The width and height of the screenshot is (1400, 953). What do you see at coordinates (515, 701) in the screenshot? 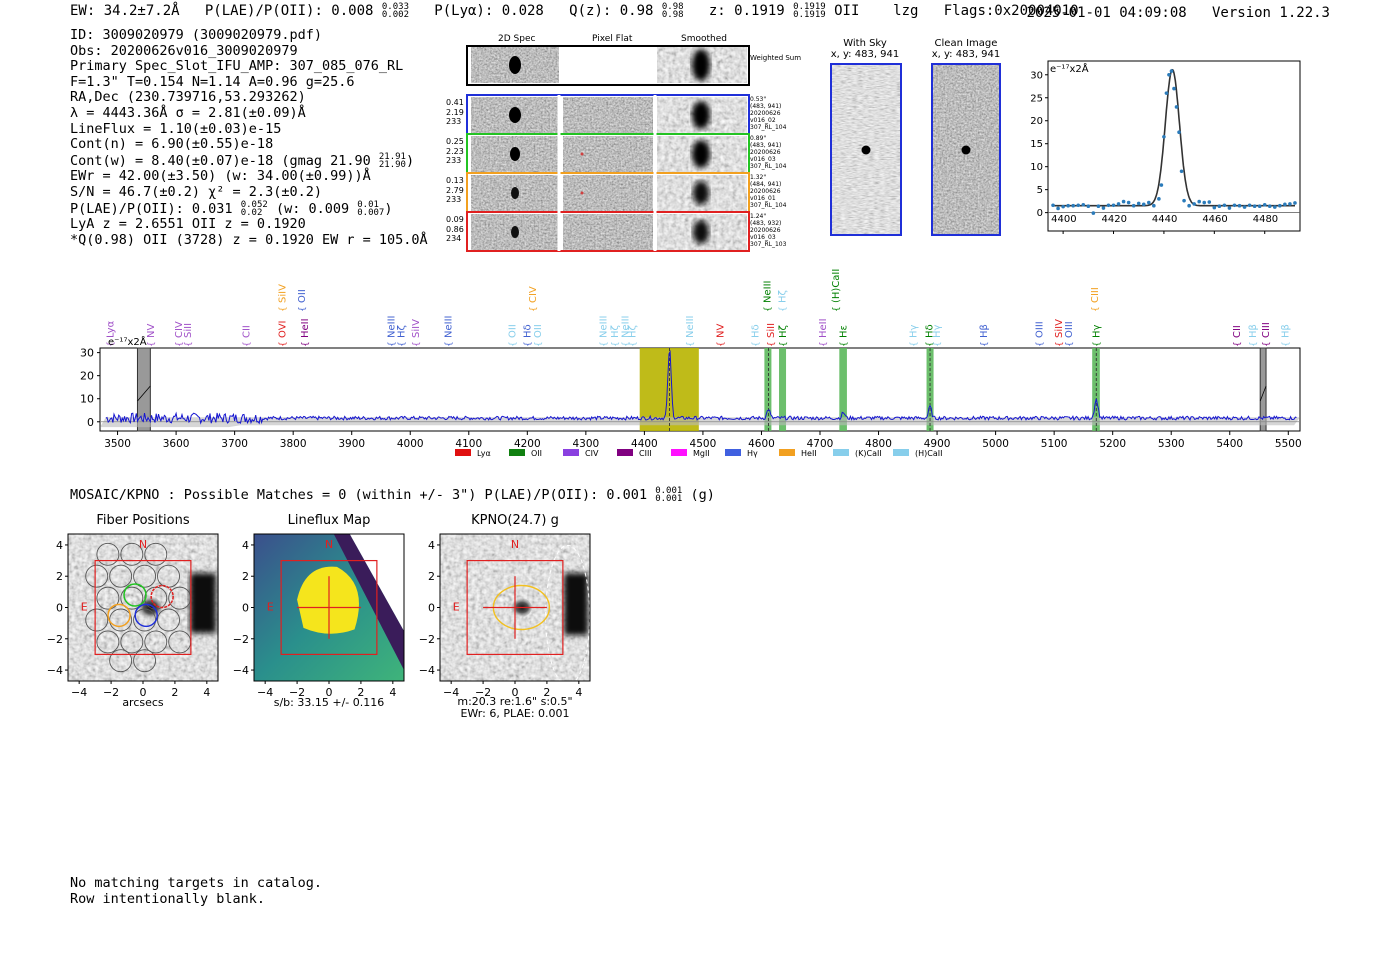
I see `kpno-caption-1: m:20.3 re:1.6" s:0.5"` at bounding box center [515, 701].